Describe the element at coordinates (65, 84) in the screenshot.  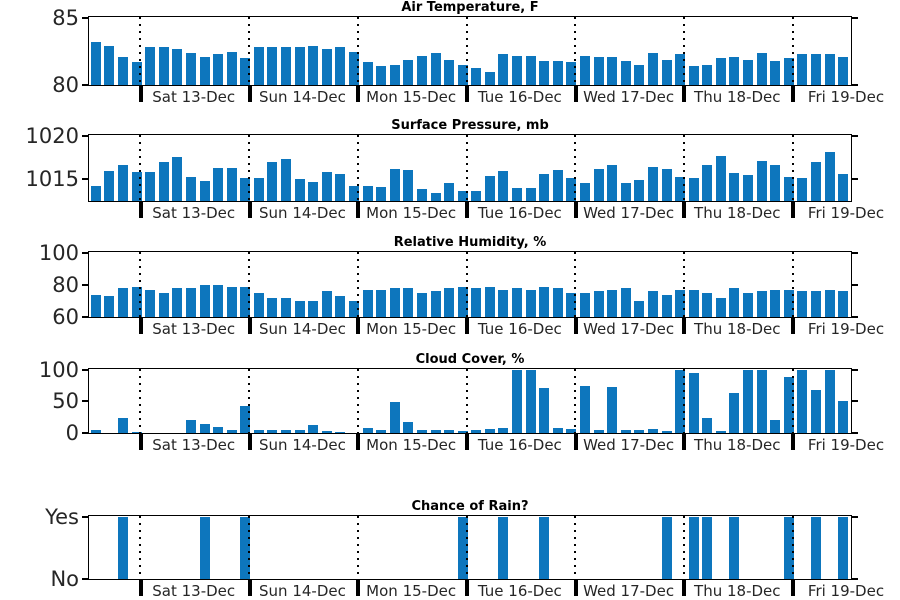
I see `y-tick-label: 80` at that location.